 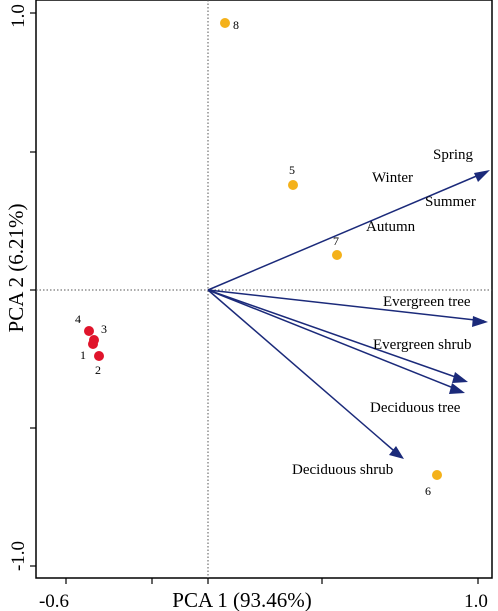 What do you see at coordinates (428, 491) in the screenshot?
I see `point-label-6: 6` at bounding box center [428, 491].